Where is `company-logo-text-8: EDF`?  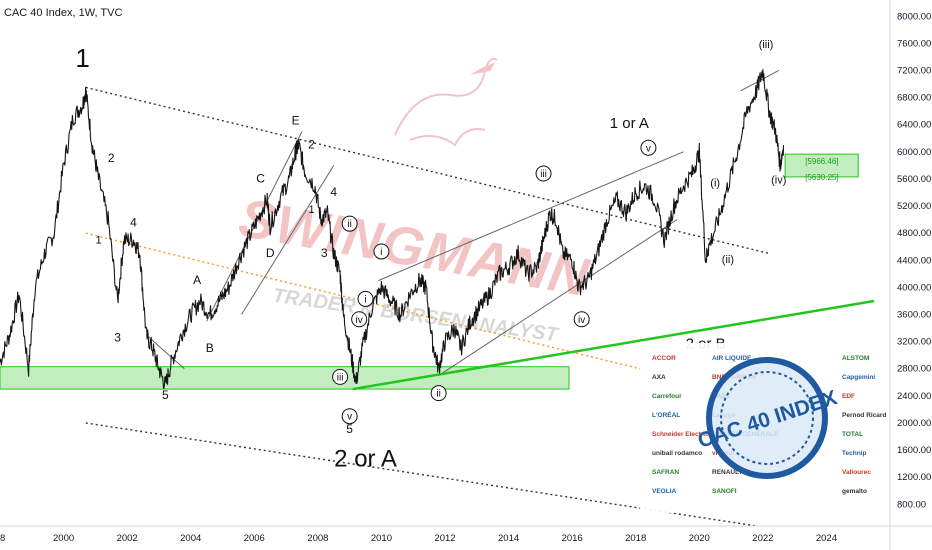
company-logo-text-8: EDF is located at coordinates (848, 396).